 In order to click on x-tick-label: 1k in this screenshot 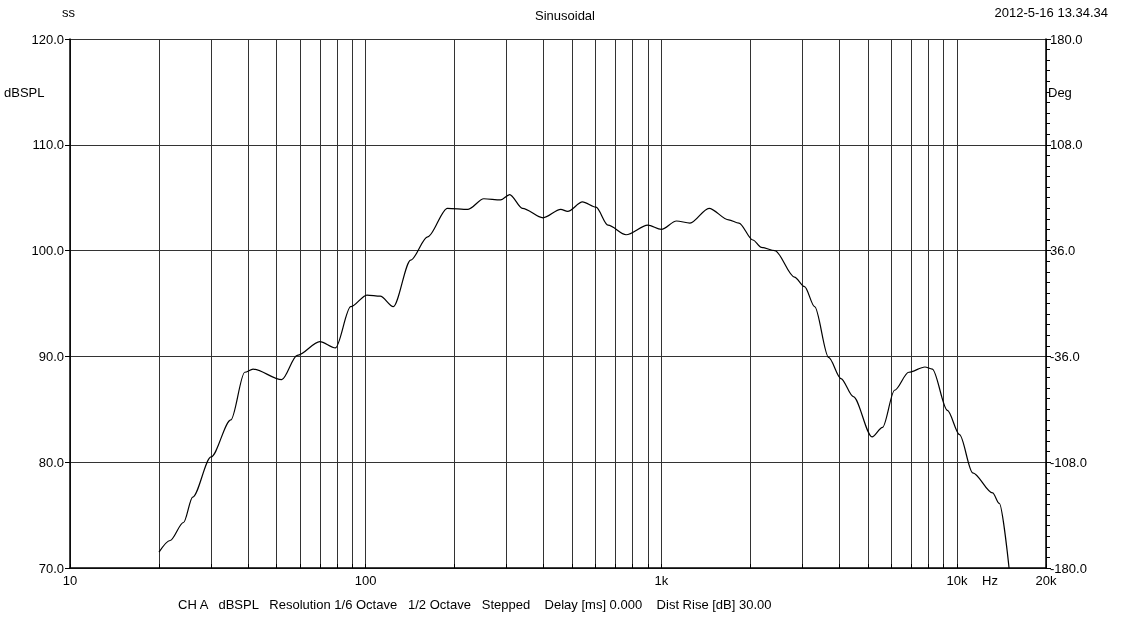, I will do `click(661, 580)`.